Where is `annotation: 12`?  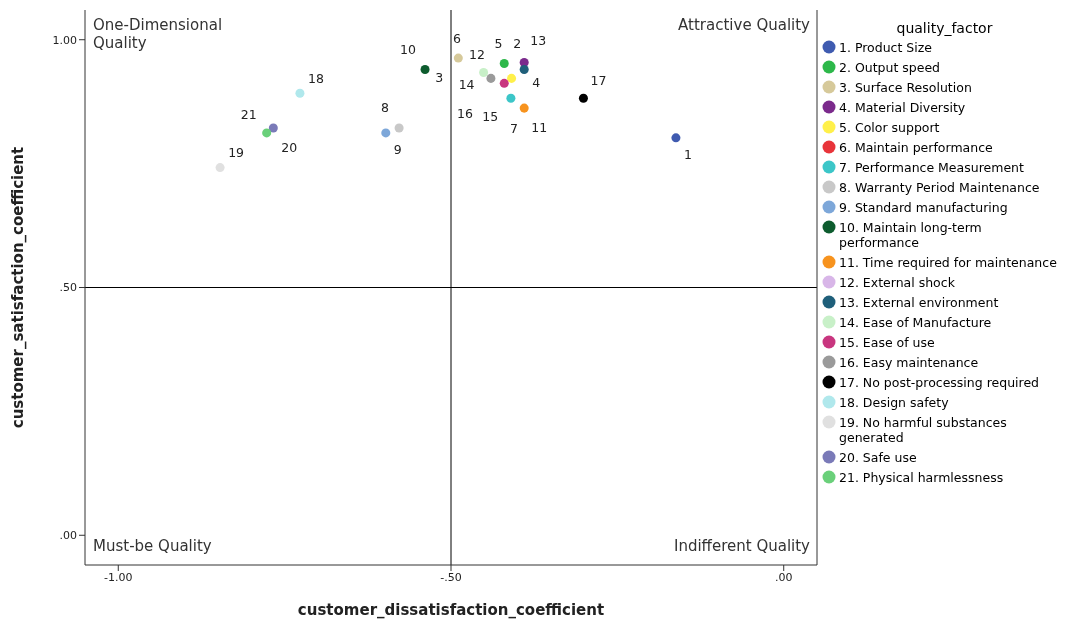
annotation: 12 is located at coordinates (477, 54).